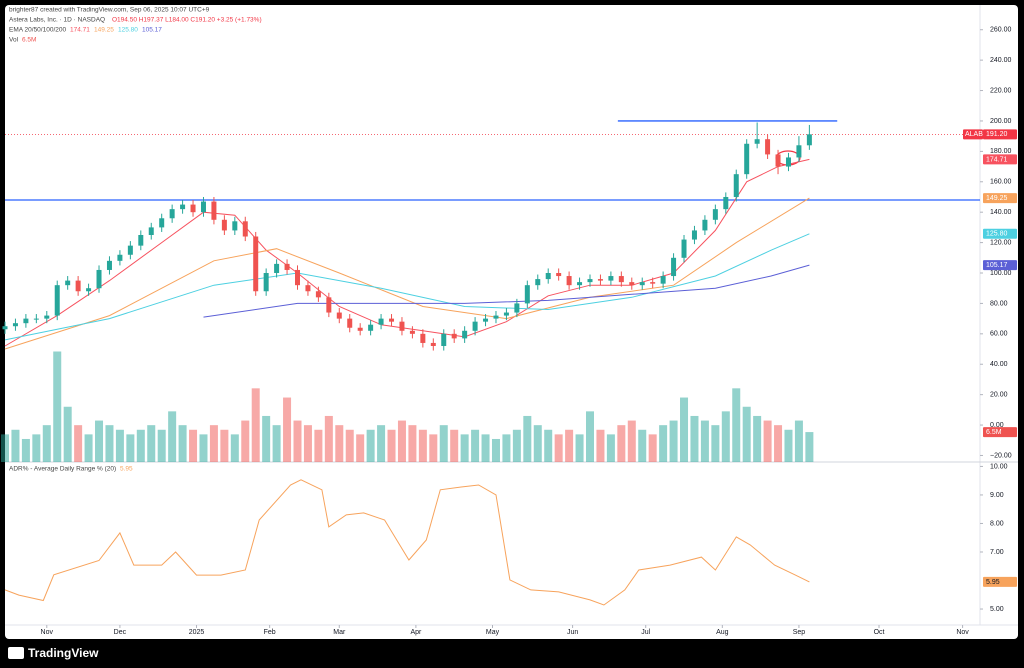 This screenshot has height=668, width=1024. What do you see at coordinates (1001, 151) in the screenshot?
I see `y-tick-label: 180.00` at bounding box center [1001, 151].